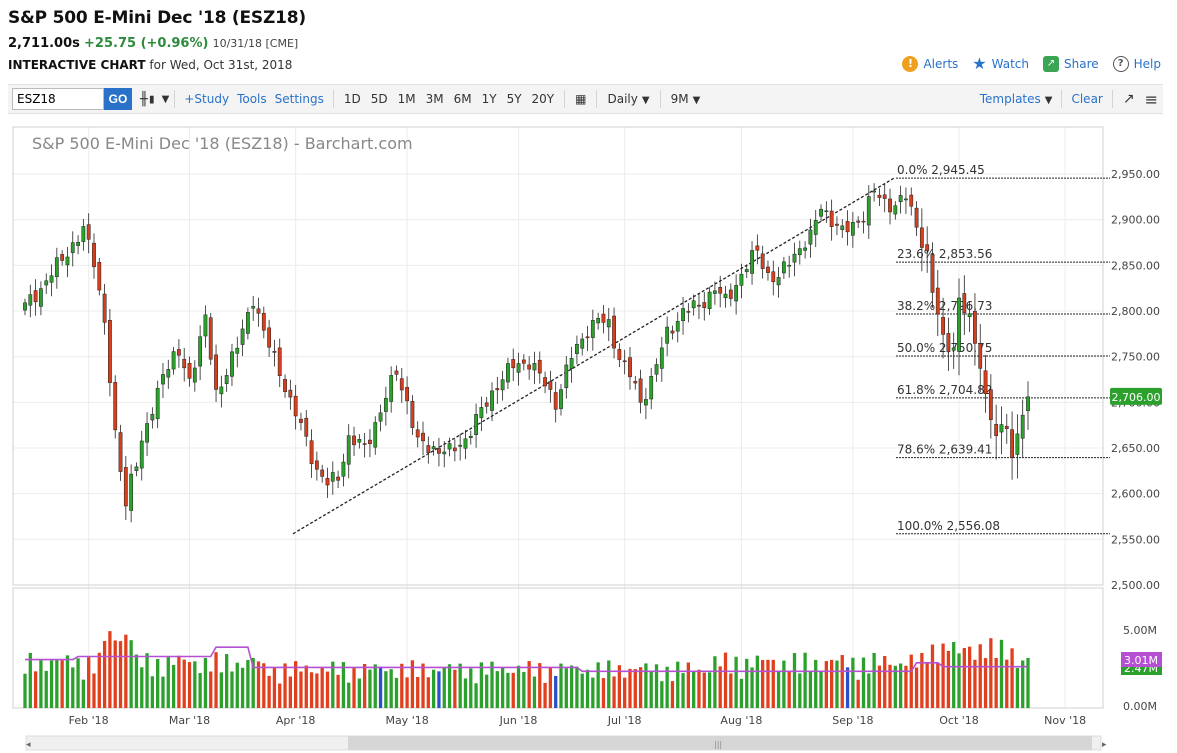 Image resolution: width=1177 pixels, height=753 pixels. I want to click on scrollbar-thumb, so click(720, 743).